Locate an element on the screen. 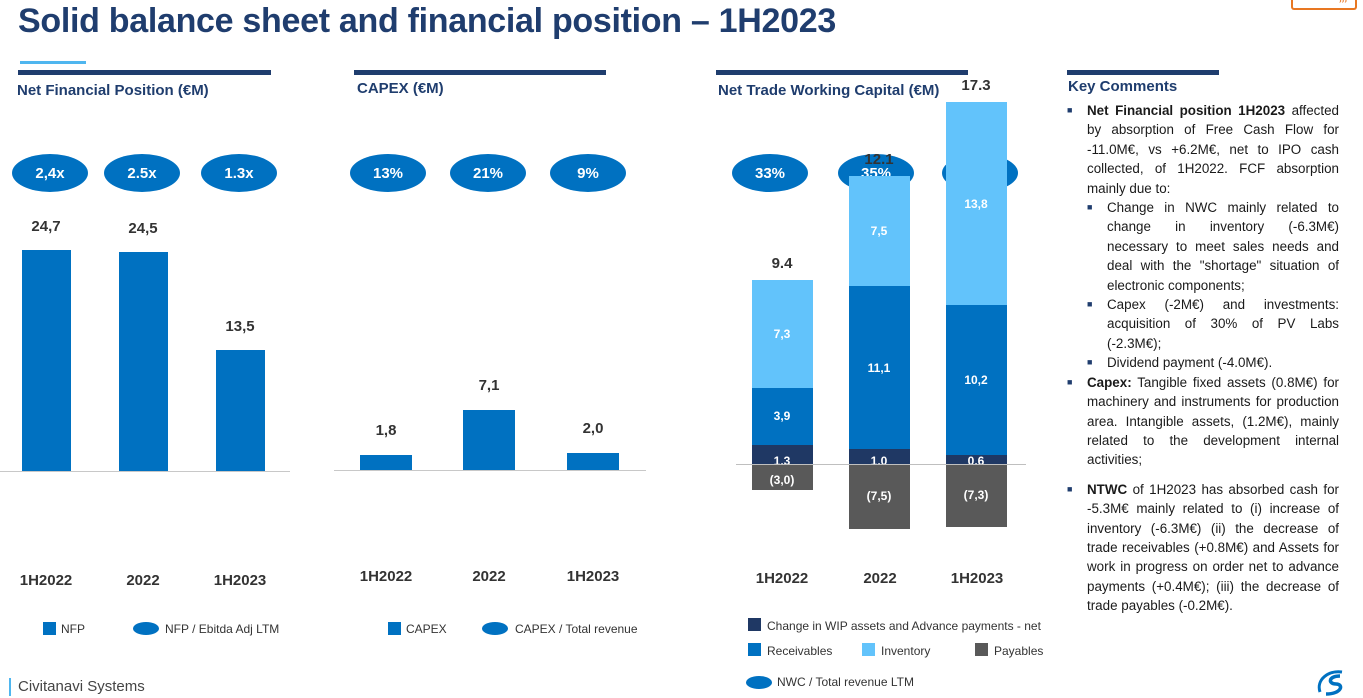  capex-legend-swatch is located at coordinates (394, 628).